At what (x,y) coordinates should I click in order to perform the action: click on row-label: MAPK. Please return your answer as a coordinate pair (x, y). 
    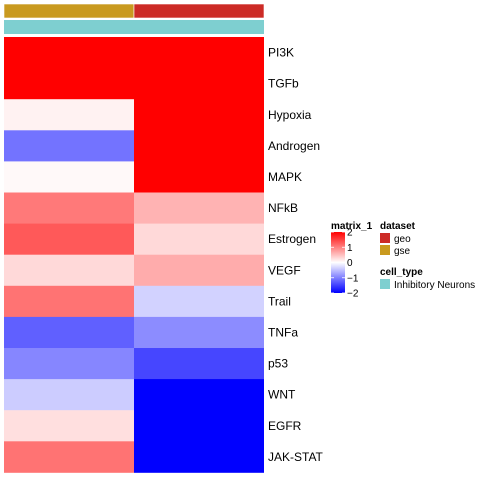
    Looking at the image, I should click on (285, 177).